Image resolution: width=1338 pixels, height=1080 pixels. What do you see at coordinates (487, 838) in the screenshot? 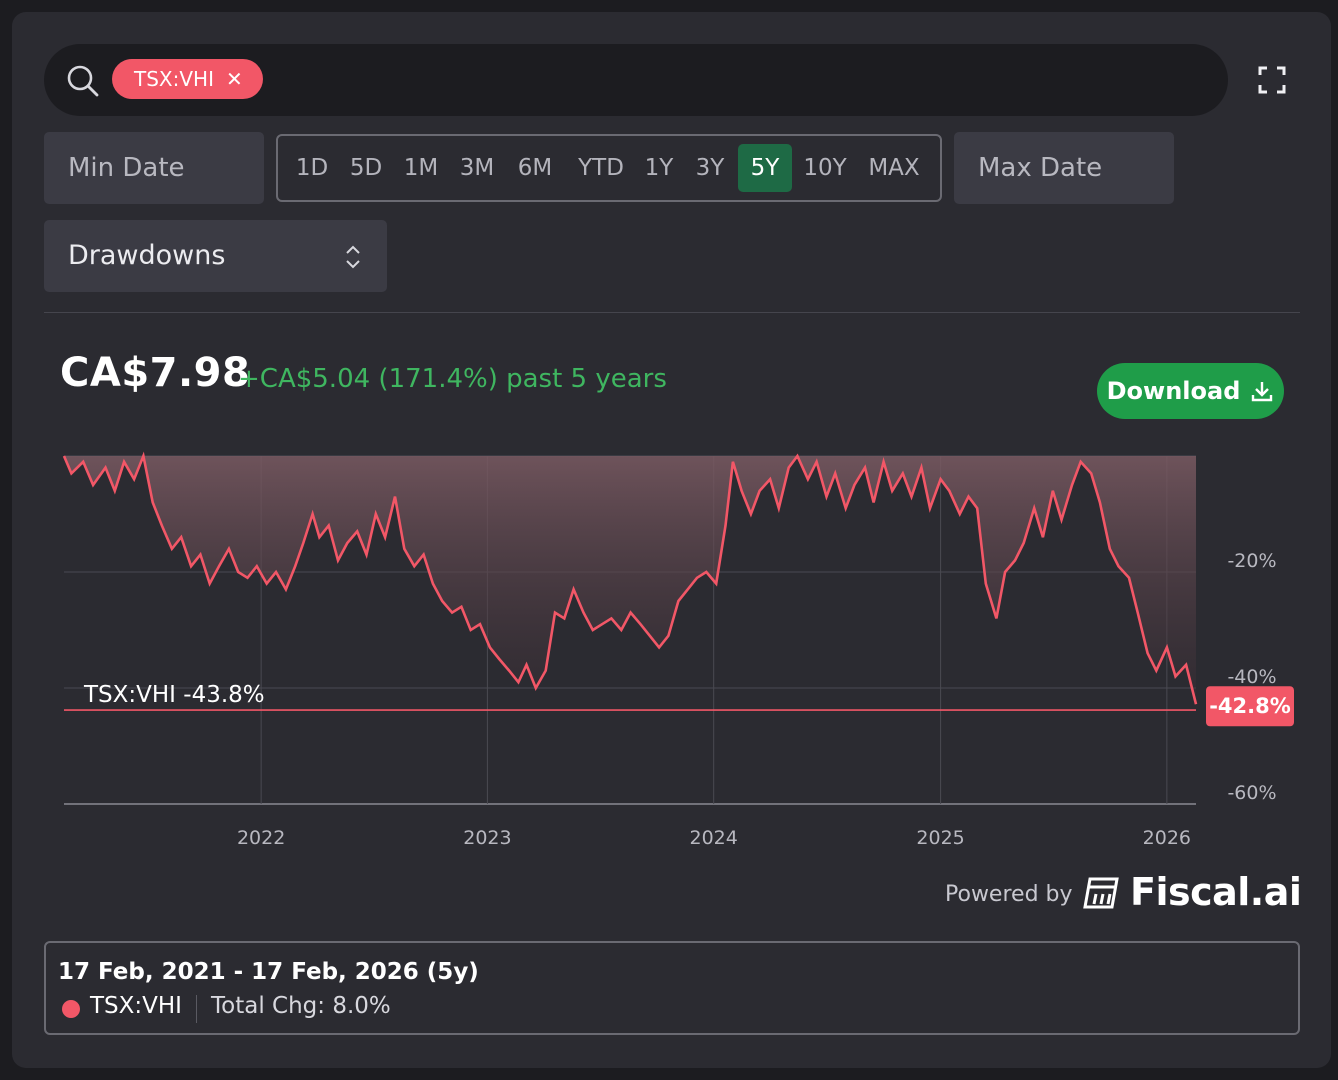
I see `x-tick-label: 2023` at bounding box center [487, 838].